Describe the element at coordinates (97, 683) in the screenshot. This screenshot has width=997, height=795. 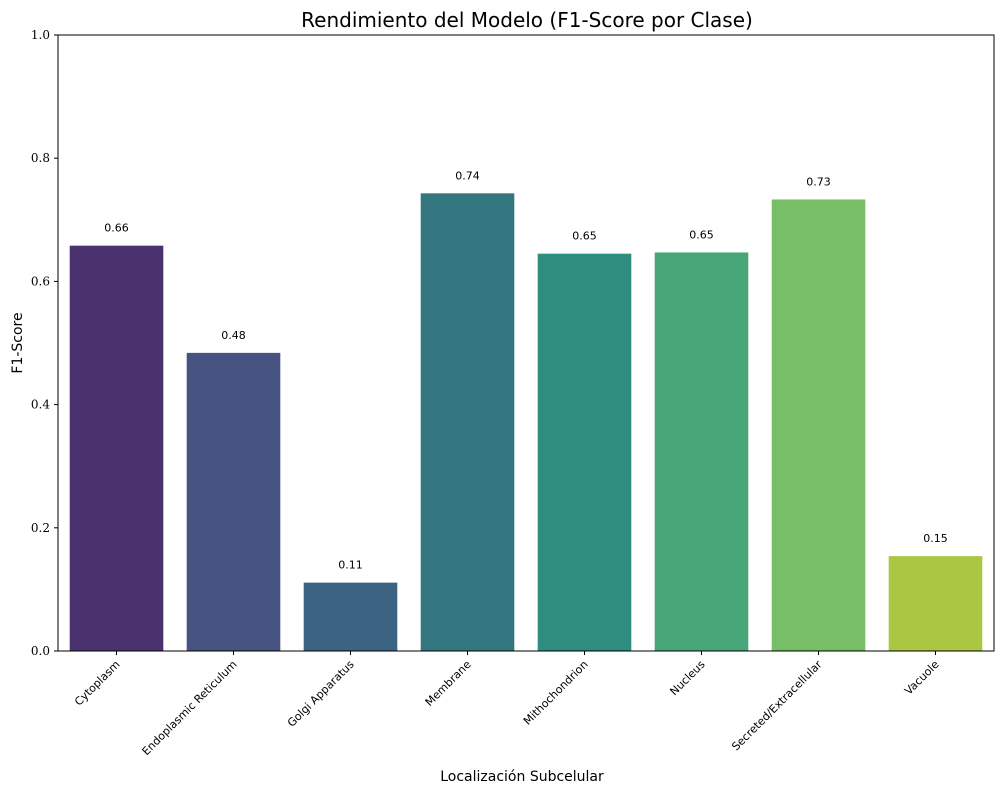
I see `x-tick-label-0: Cytoplasm` at that location.